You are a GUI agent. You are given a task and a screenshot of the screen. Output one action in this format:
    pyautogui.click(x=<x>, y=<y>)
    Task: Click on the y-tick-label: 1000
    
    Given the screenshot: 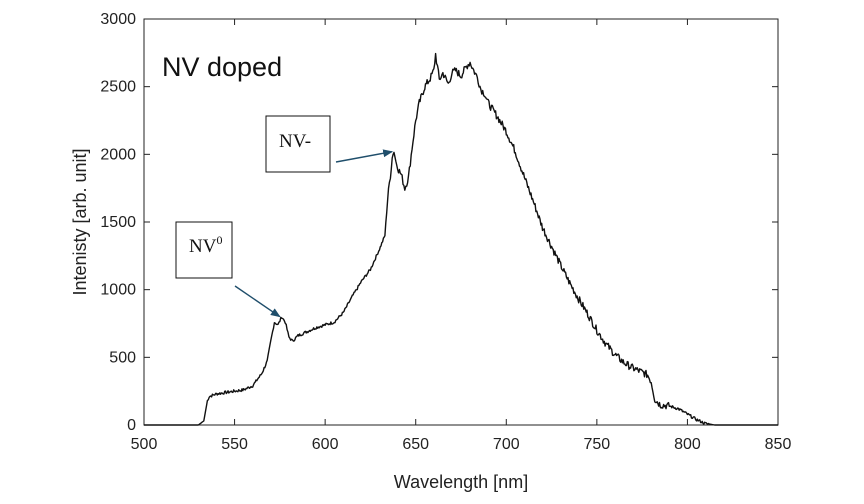 What is the action you would take?
    pyautogui.click(x=118, y=290)
    